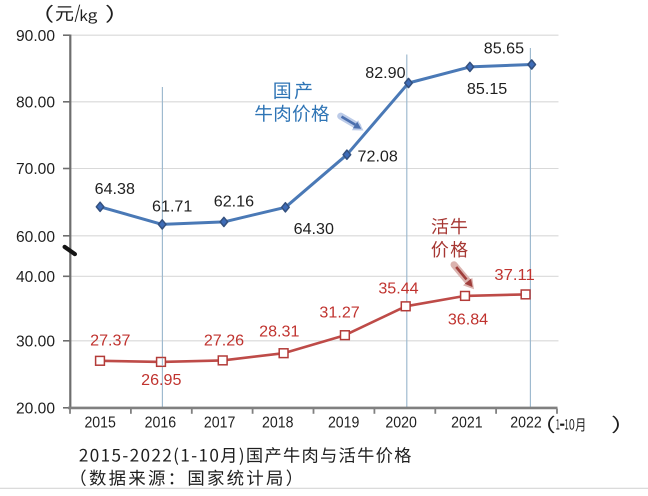 The width and height of the screenshot is (648, 496). Describe the element at coordinates (504, 49) in the screenshot. I see `svg-text: 85.65` at that location.